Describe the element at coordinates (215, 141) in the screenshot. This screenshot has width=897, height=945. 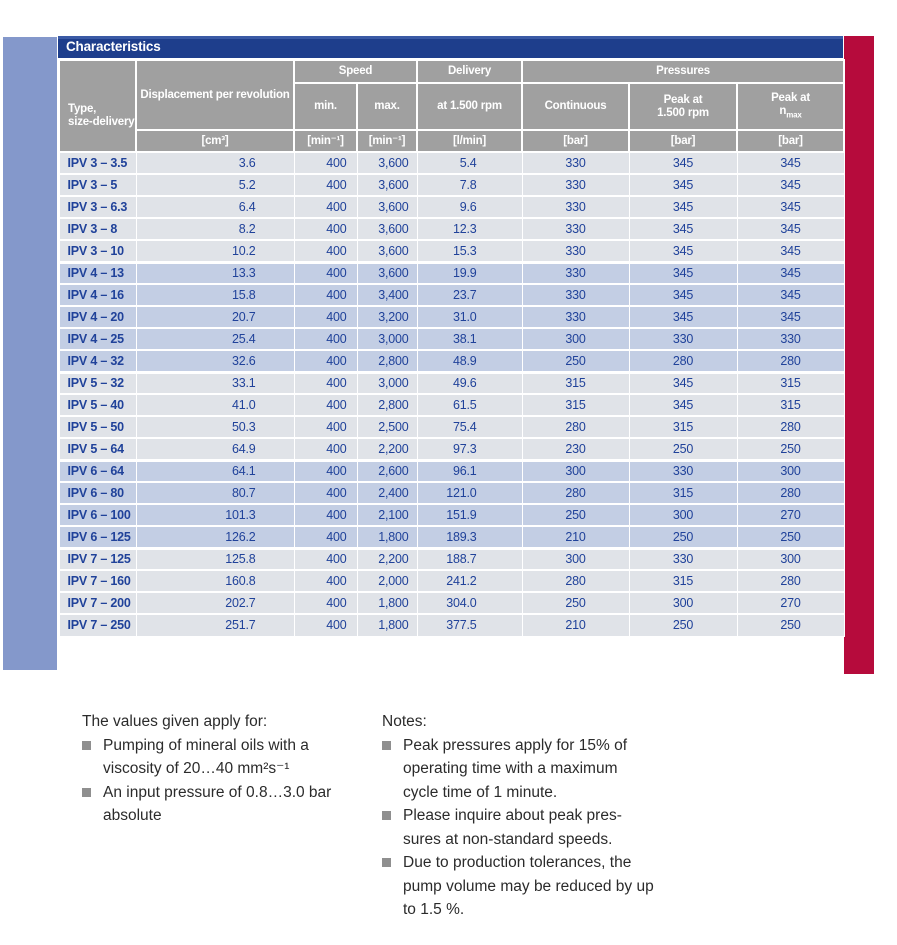
I see `unit-displacement: [cm³]` at that location.